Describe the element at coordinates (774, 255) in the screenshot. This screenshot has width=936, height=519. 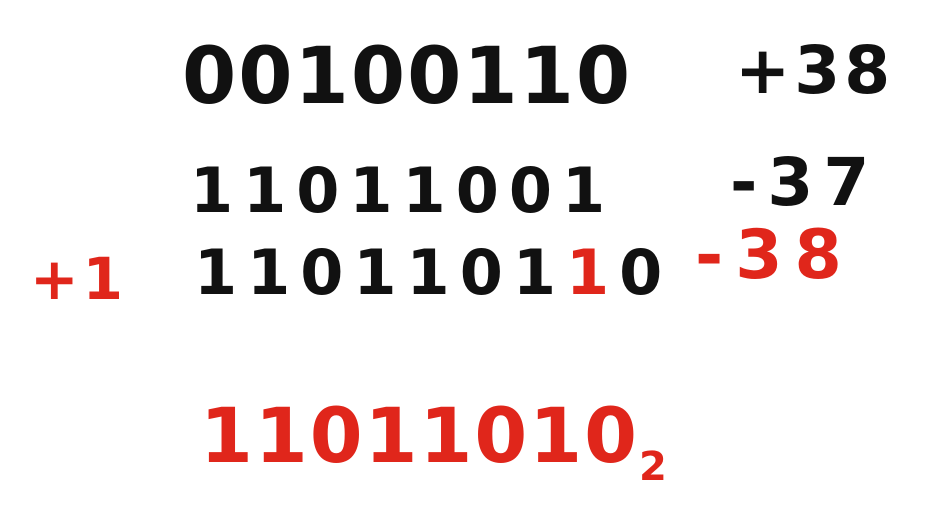
I see `twos-complement-decimal: -38` at that location.